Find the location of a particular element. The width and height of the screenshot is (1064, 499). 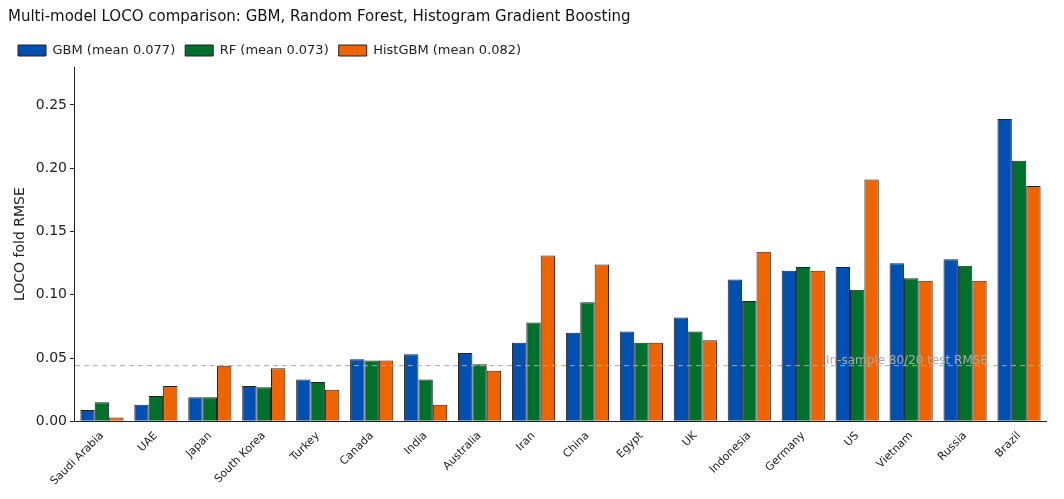

legend-label: HistGBM (mean 0.082) is located at coordinates (447, 49).